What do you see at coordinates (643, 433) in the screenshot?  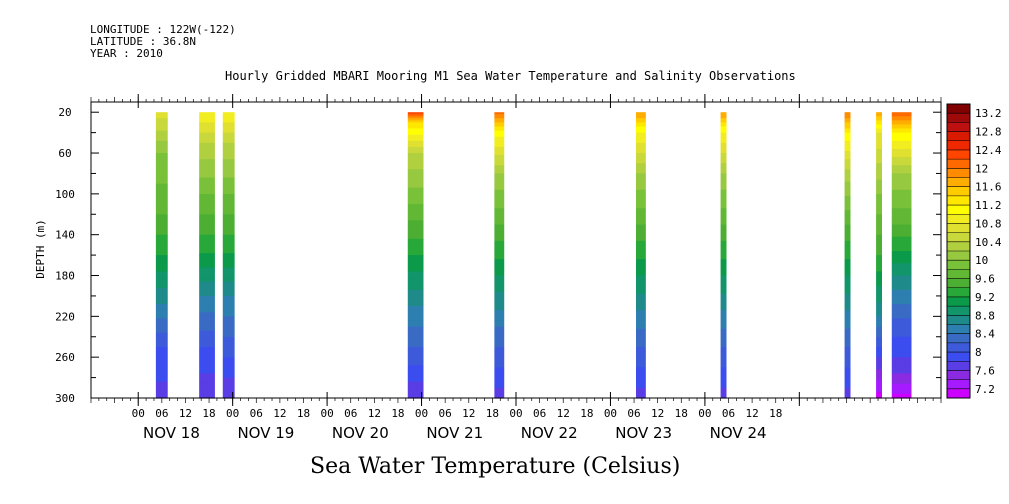 I see `x-day-label: NOV 23` at bounding box center [643, 433].